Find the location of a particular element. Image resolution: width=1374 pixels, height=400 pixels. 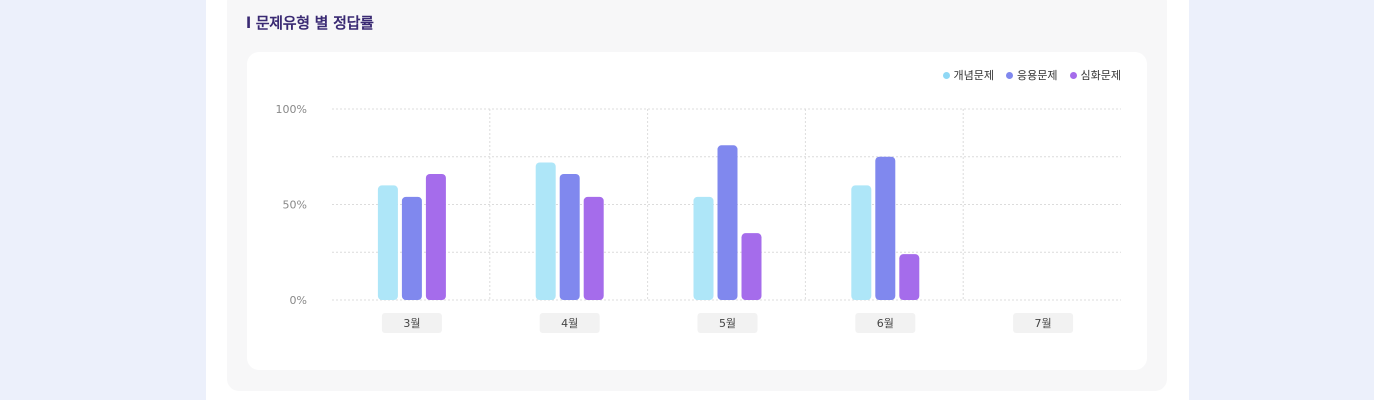

chart-legend: 개념문제 응용문제 심화문제 is located at coordinates (1031, 75).